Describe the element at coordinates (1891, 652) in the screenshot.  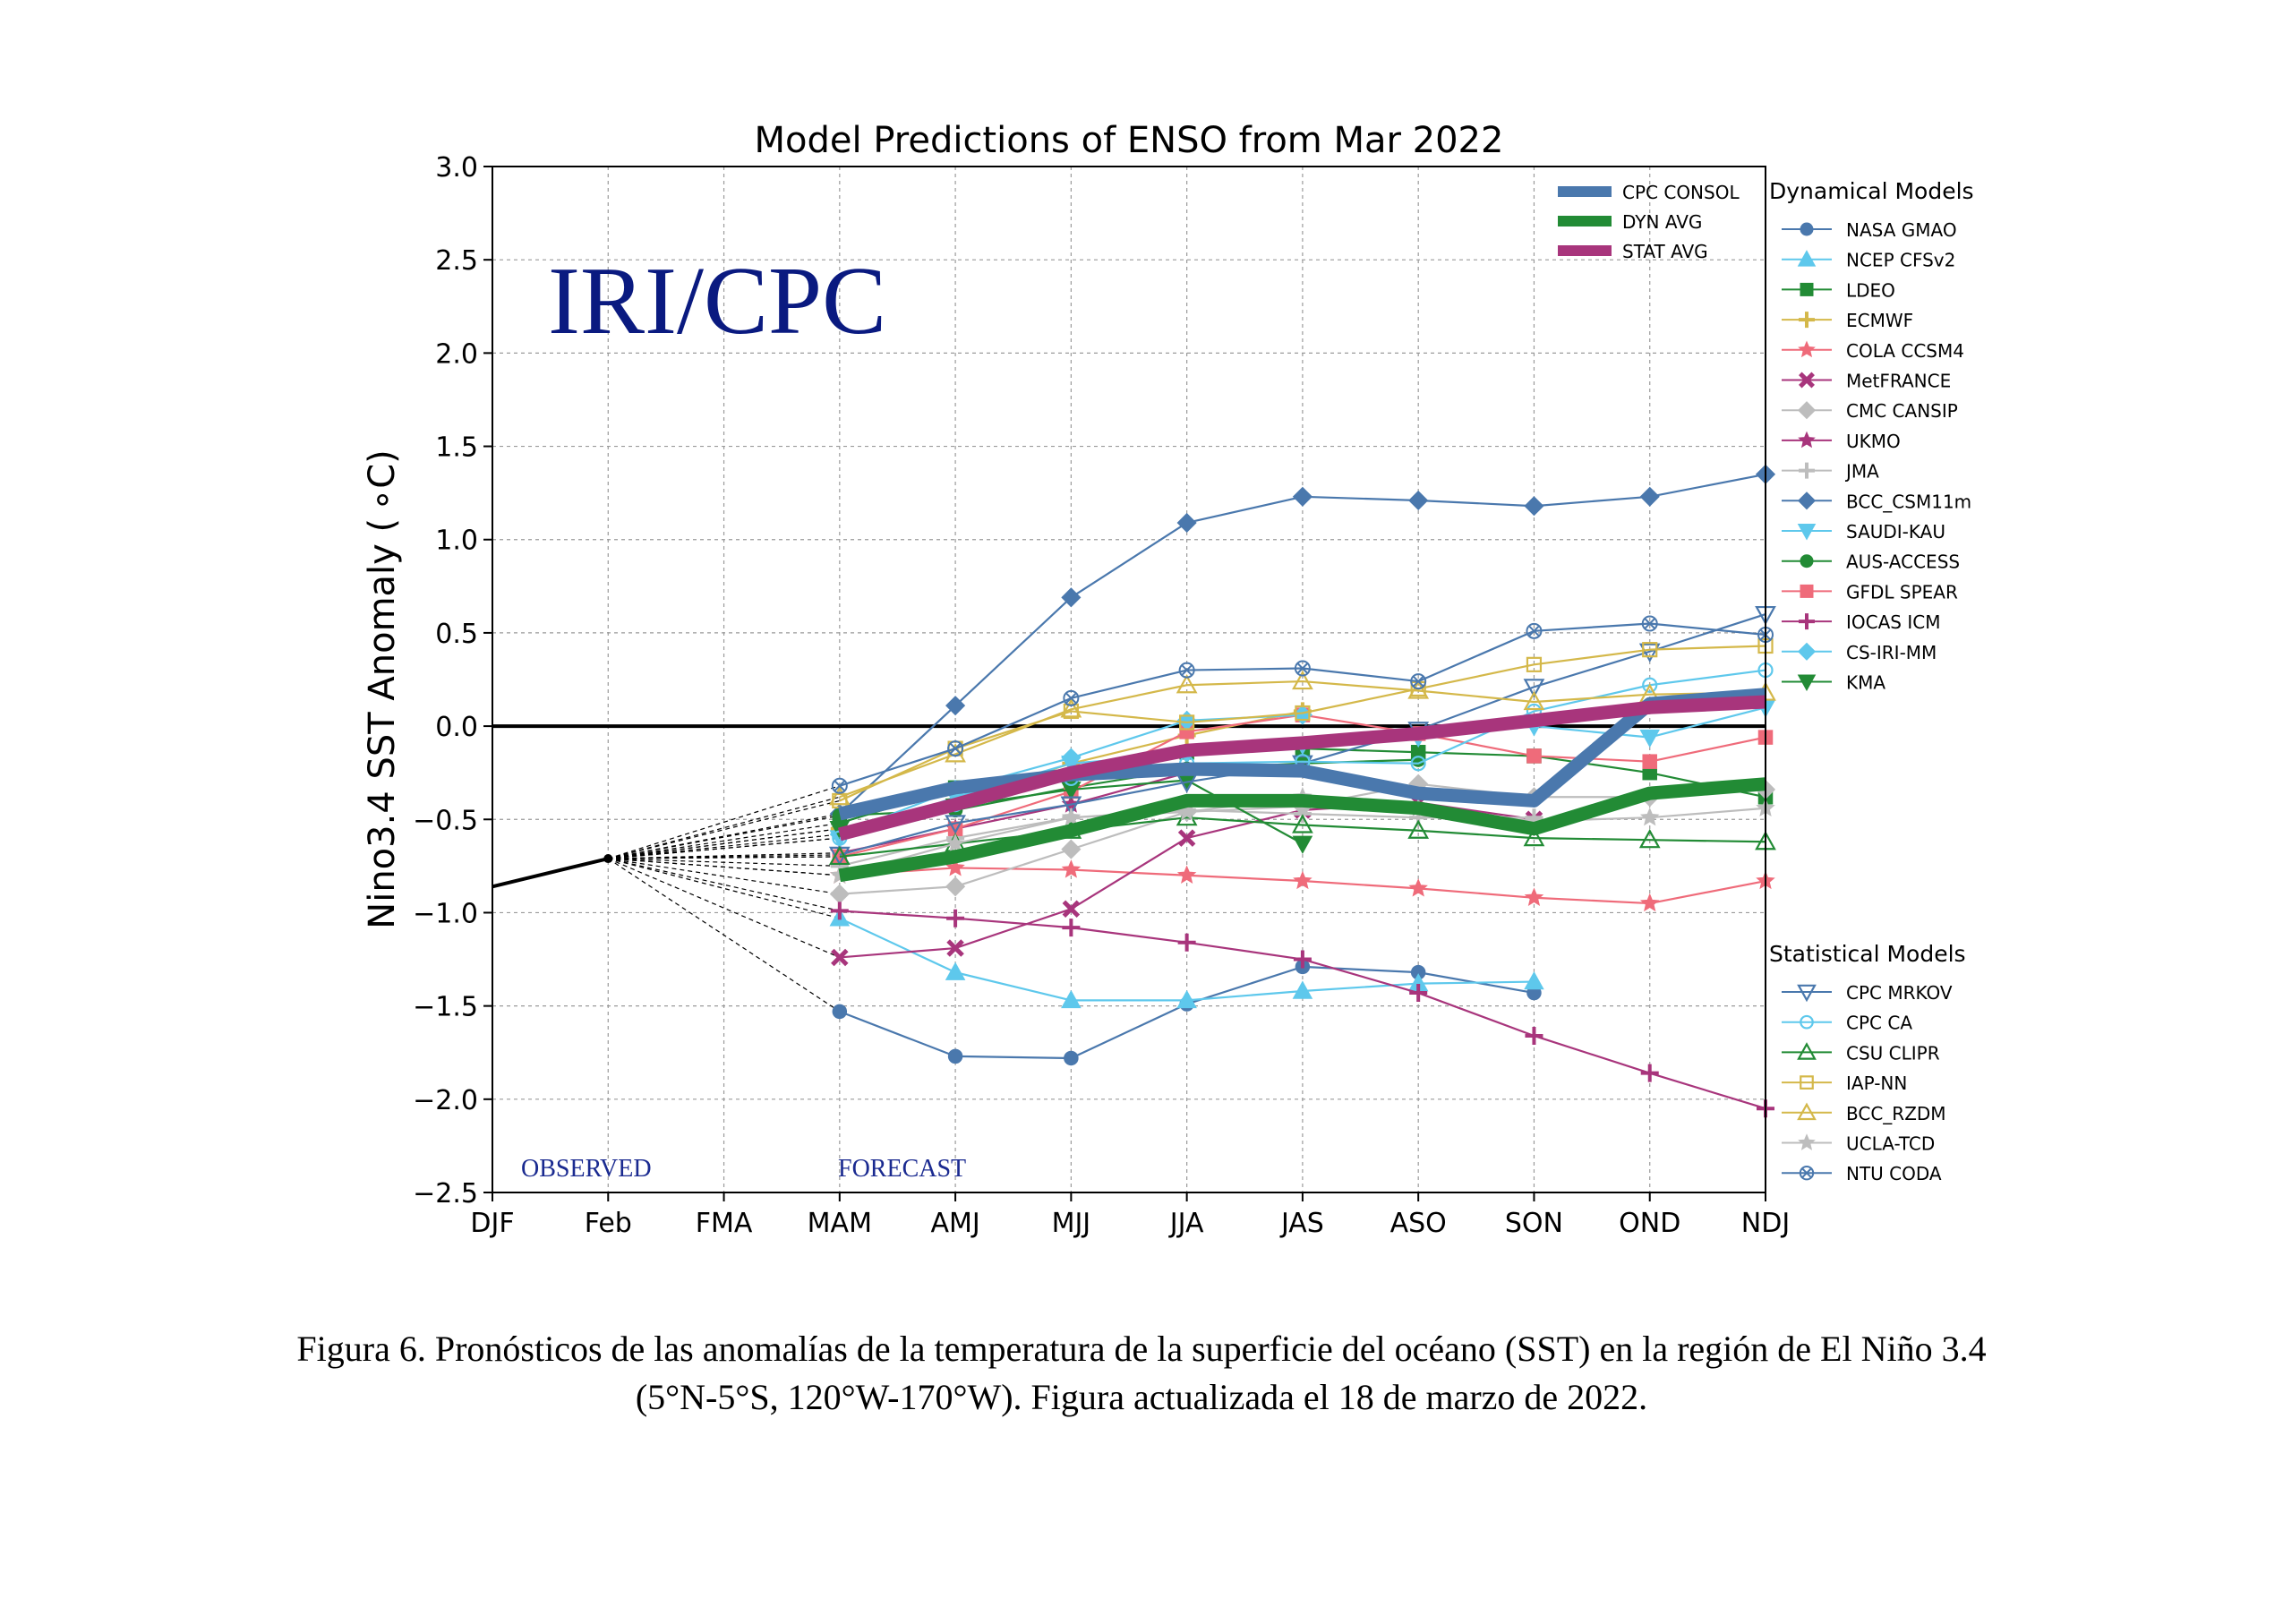
I see `legend-label: CS-IRI-MM` at that location.